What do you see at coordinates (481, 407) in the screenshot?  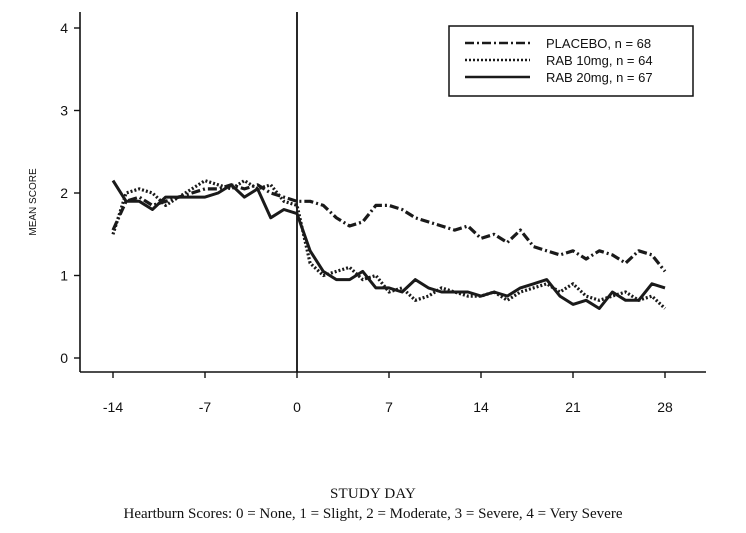 I see `x-tick-label: 14` at bounding box center [481, 407].